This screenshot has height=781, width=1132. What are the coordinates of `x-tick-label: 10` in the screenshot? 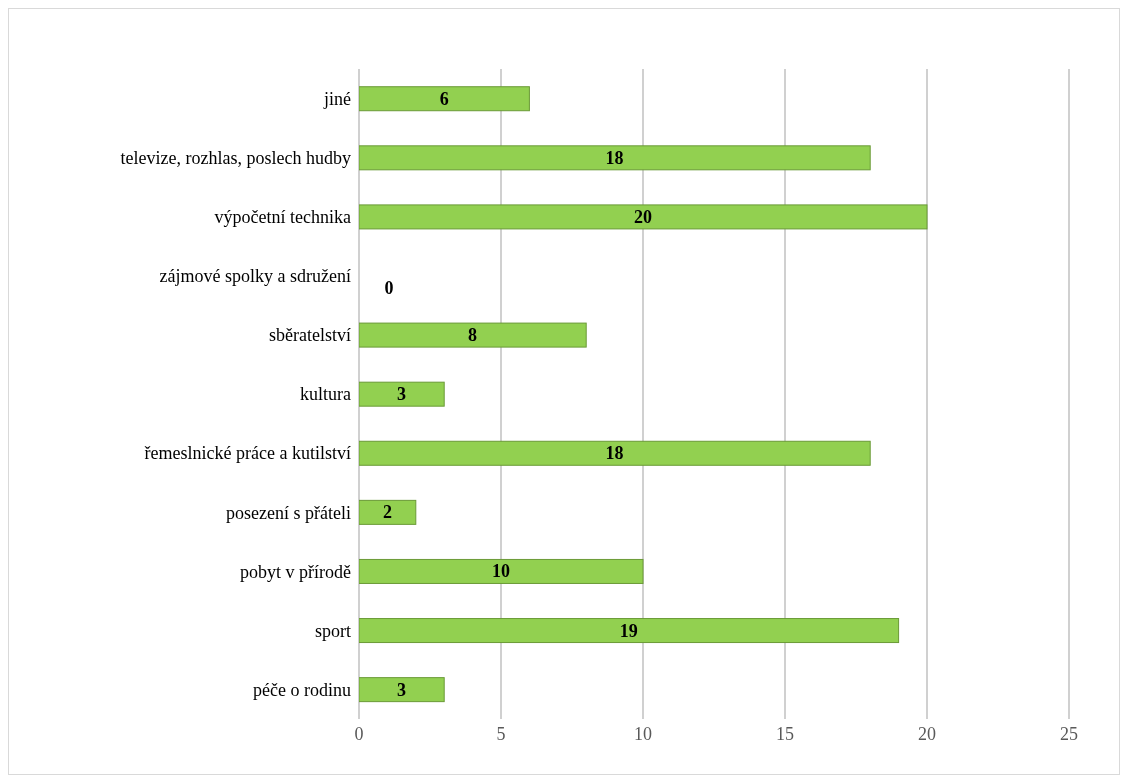 It's located at (643, 733).